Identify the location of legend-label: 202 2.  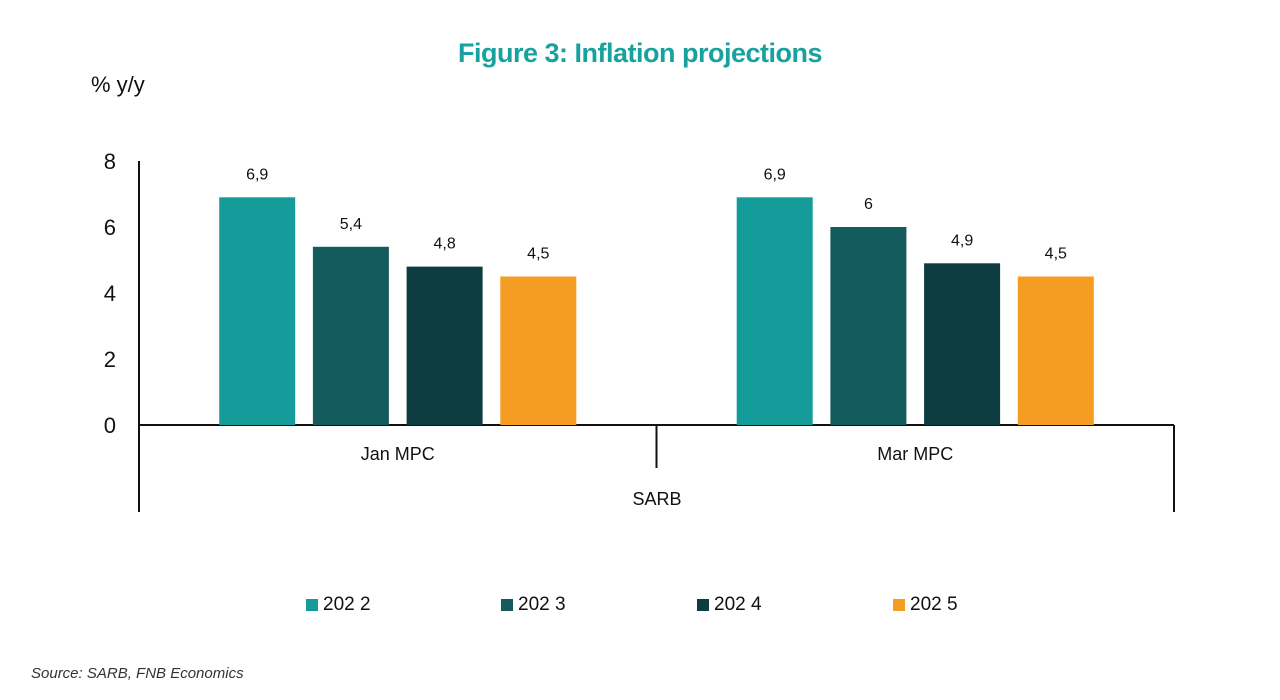
(347, 604).